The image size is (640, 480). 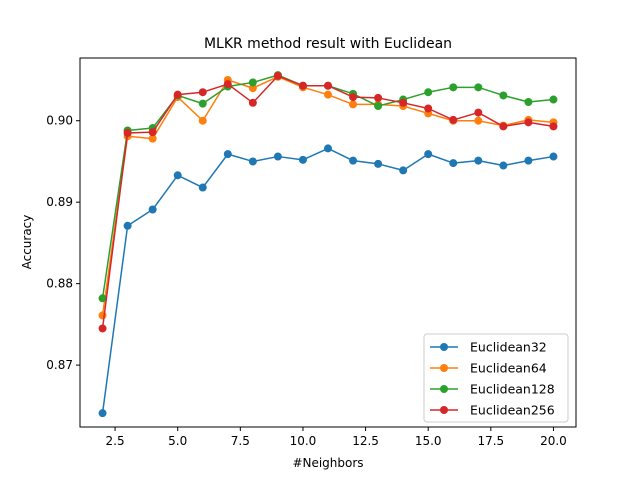 I want to click on legend-label: Euclidean128, so click(x=512, y=389).